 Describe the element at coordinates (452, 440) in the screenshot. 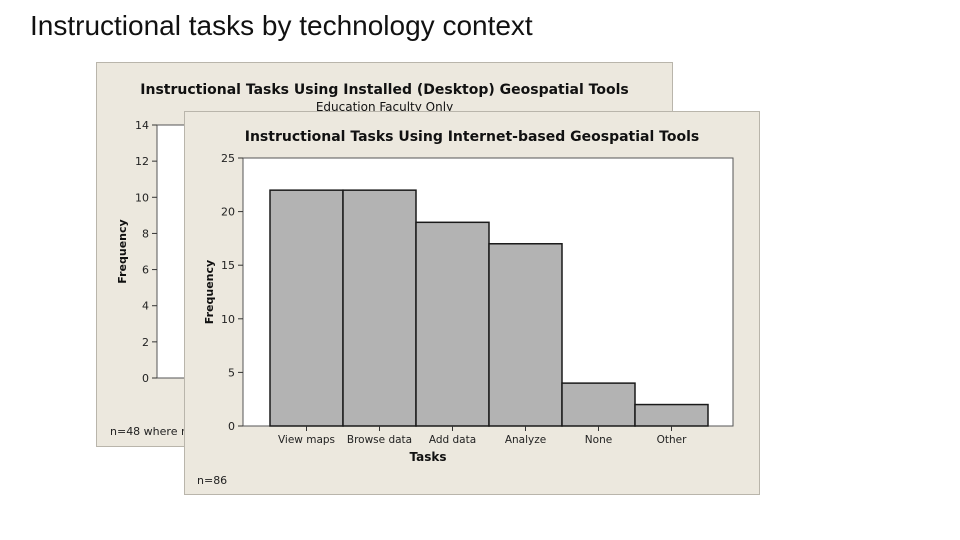

I see `x-tick-label: Add data` at that location.